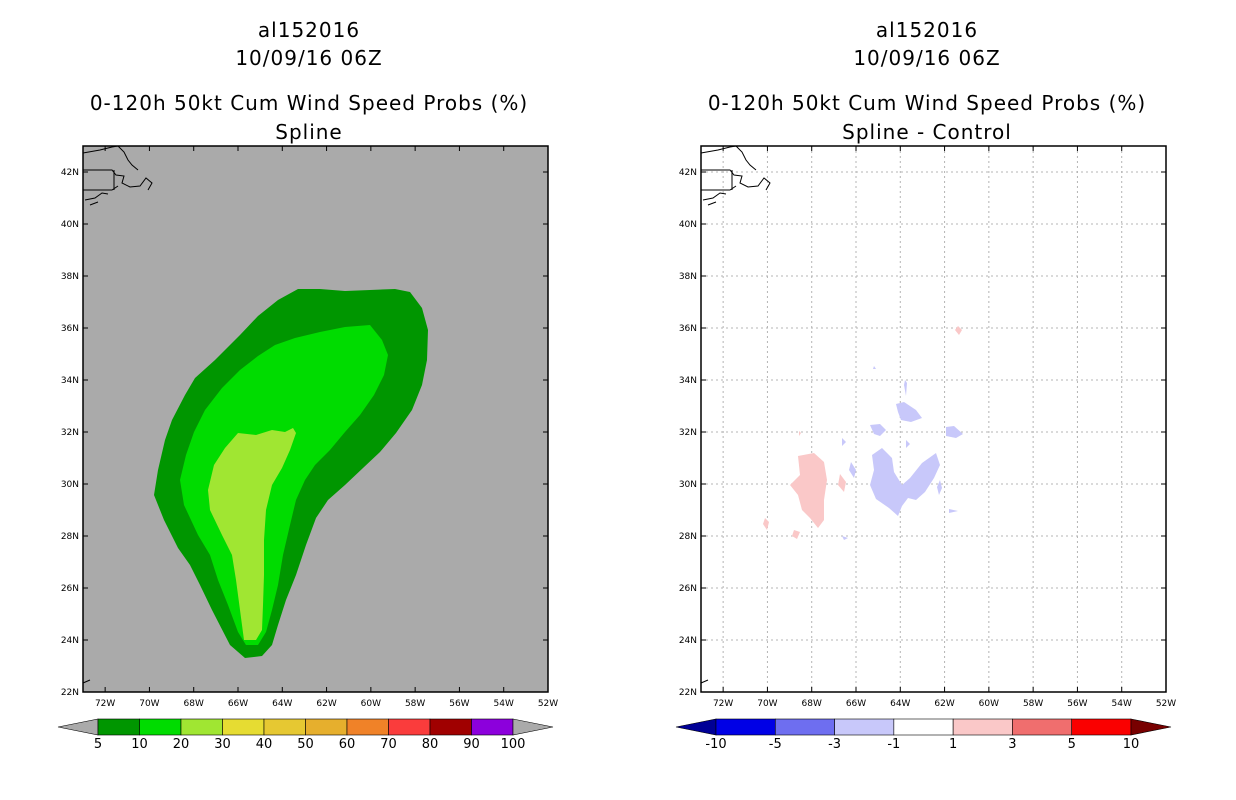 This screenshot has width=1236, height=800. I want to click on colorbar-label: -5, so click(775, 744).